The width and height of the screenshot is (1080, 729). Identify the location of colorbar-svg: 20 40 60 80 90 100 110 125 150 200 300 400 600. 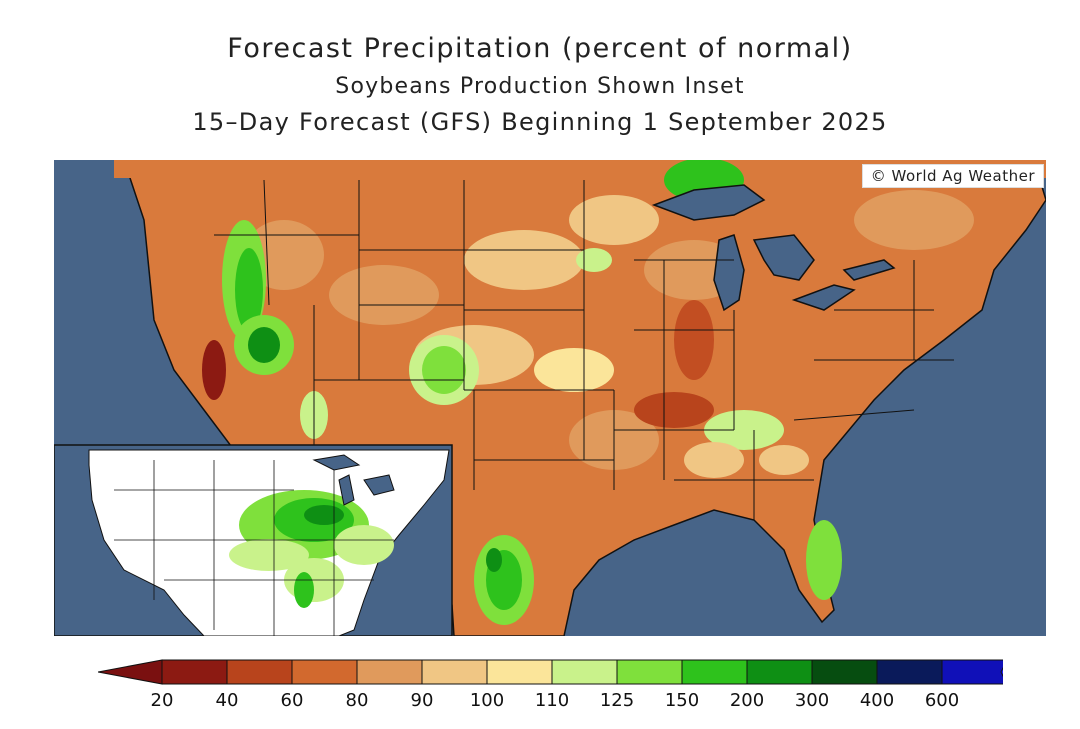
(552, 685).